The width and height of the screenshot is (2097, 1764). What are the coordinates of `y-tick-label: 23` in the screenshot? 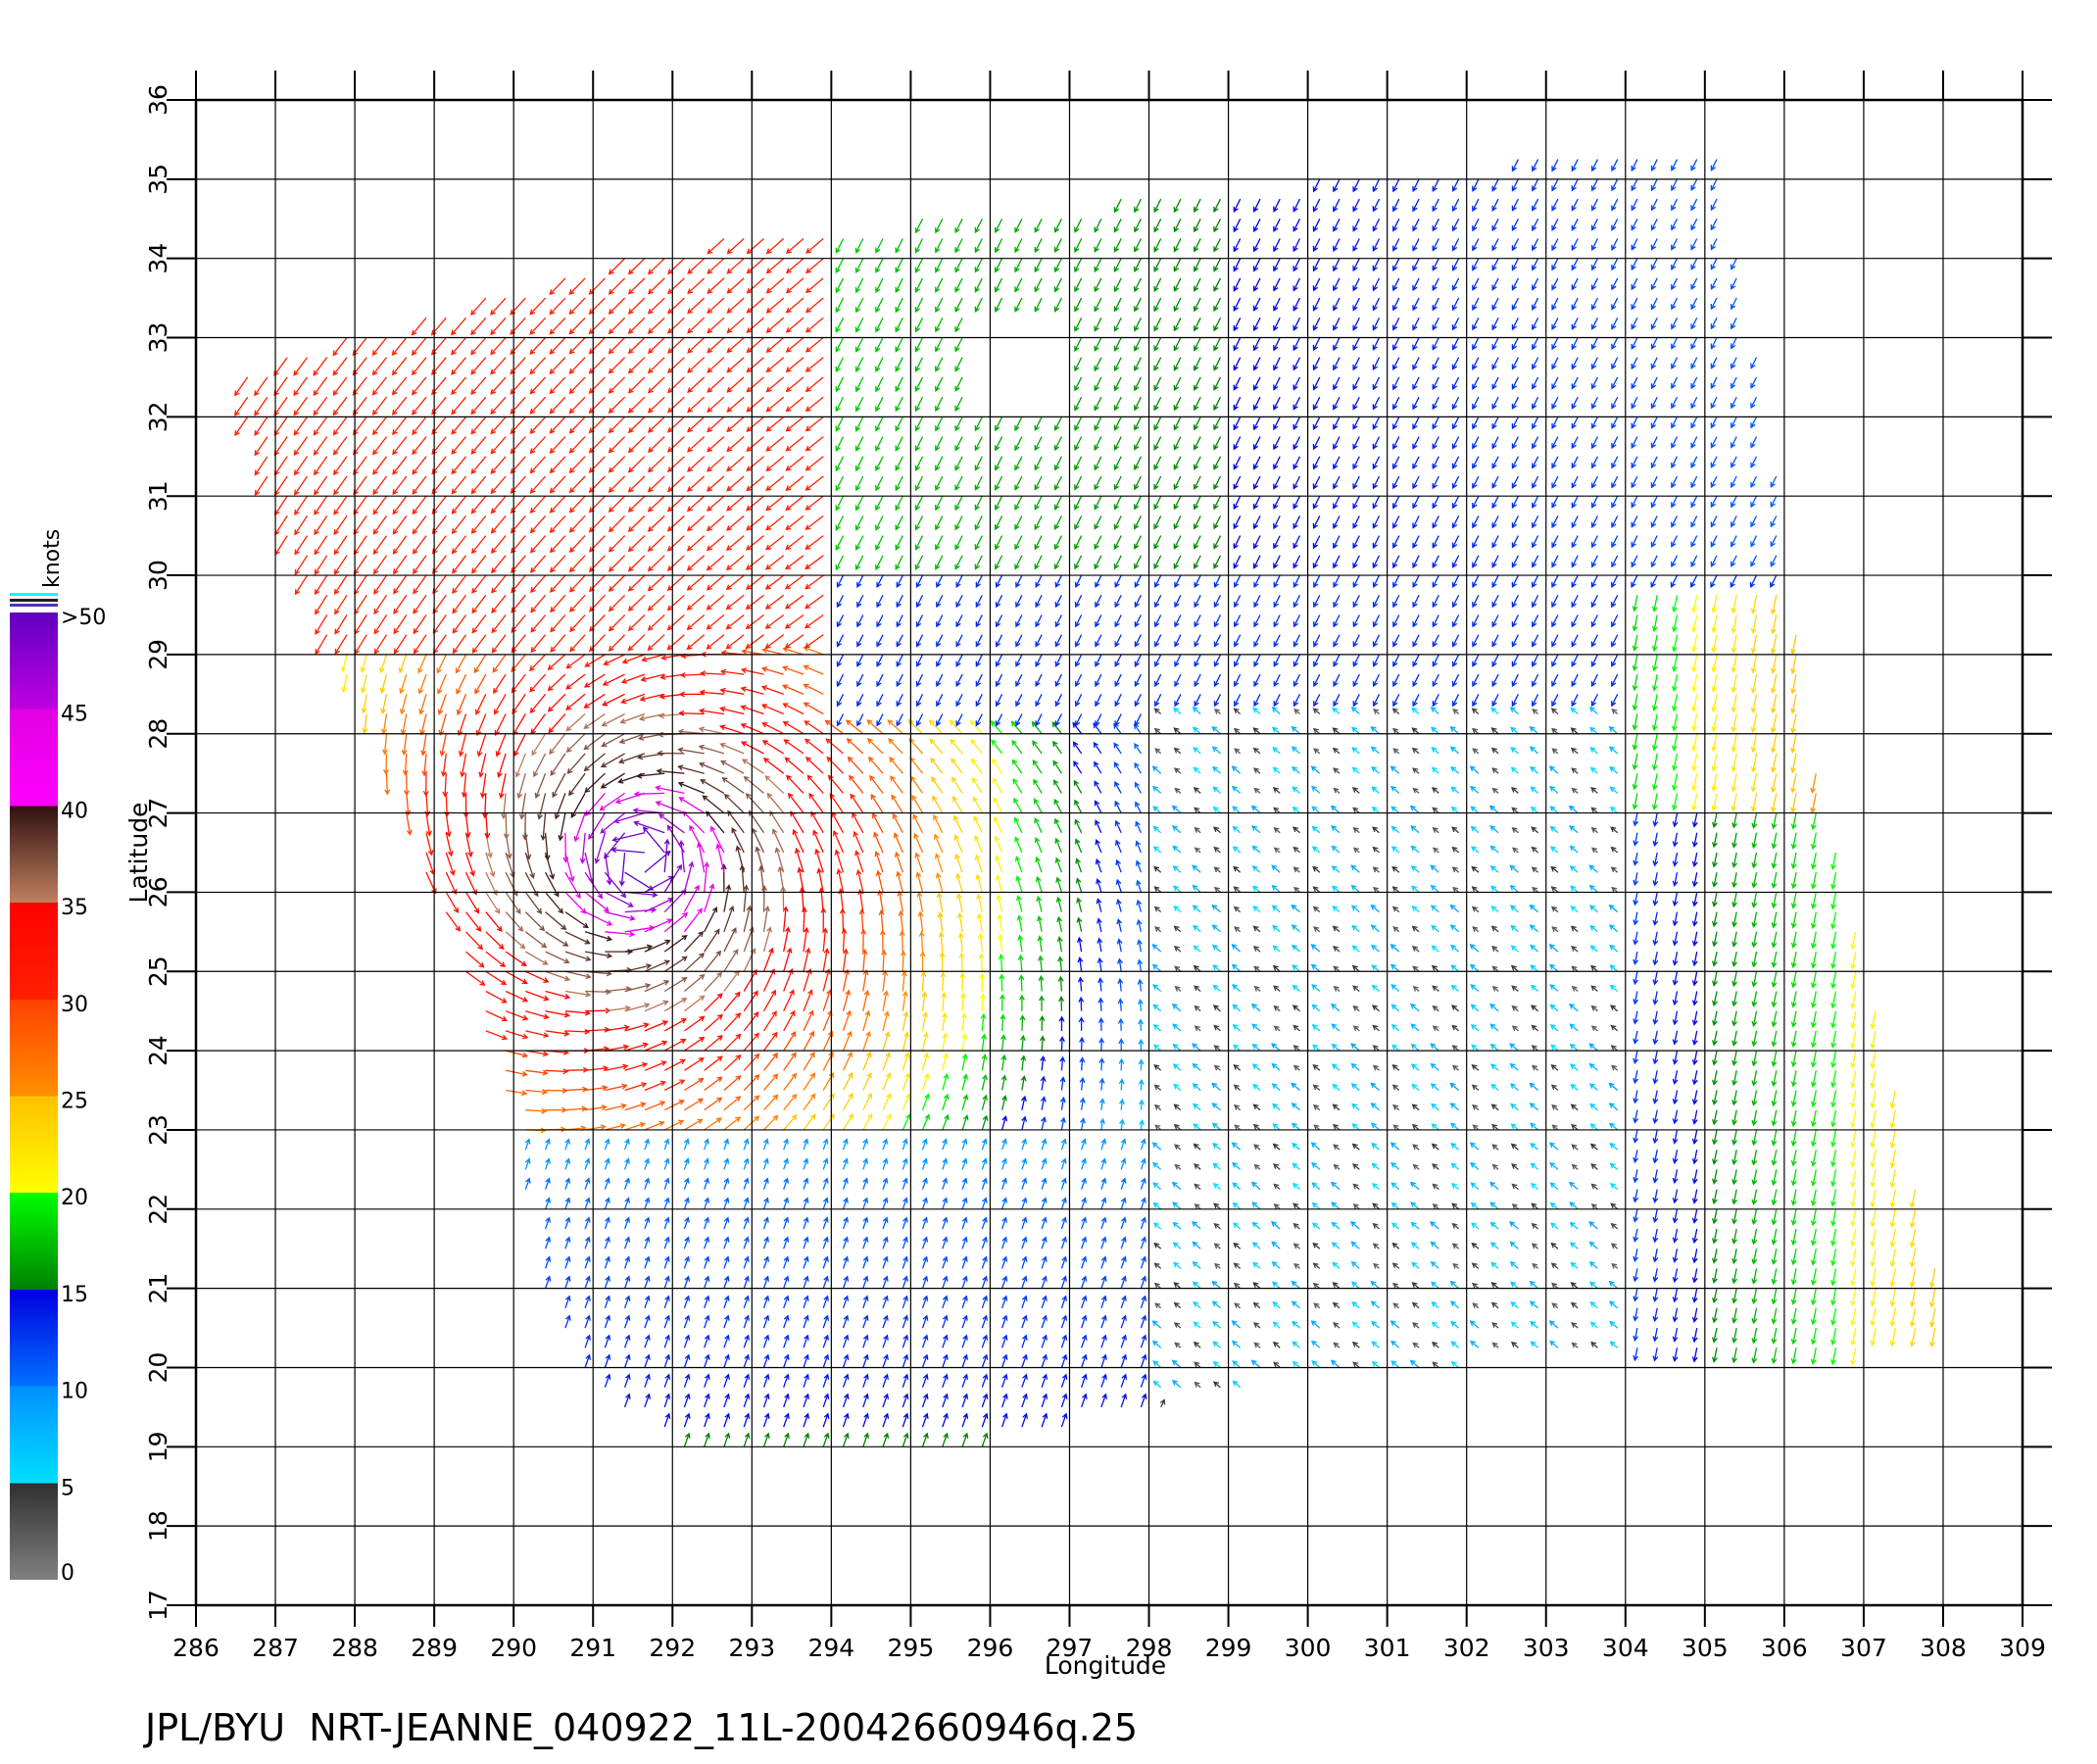 It's located at (158, 1130).